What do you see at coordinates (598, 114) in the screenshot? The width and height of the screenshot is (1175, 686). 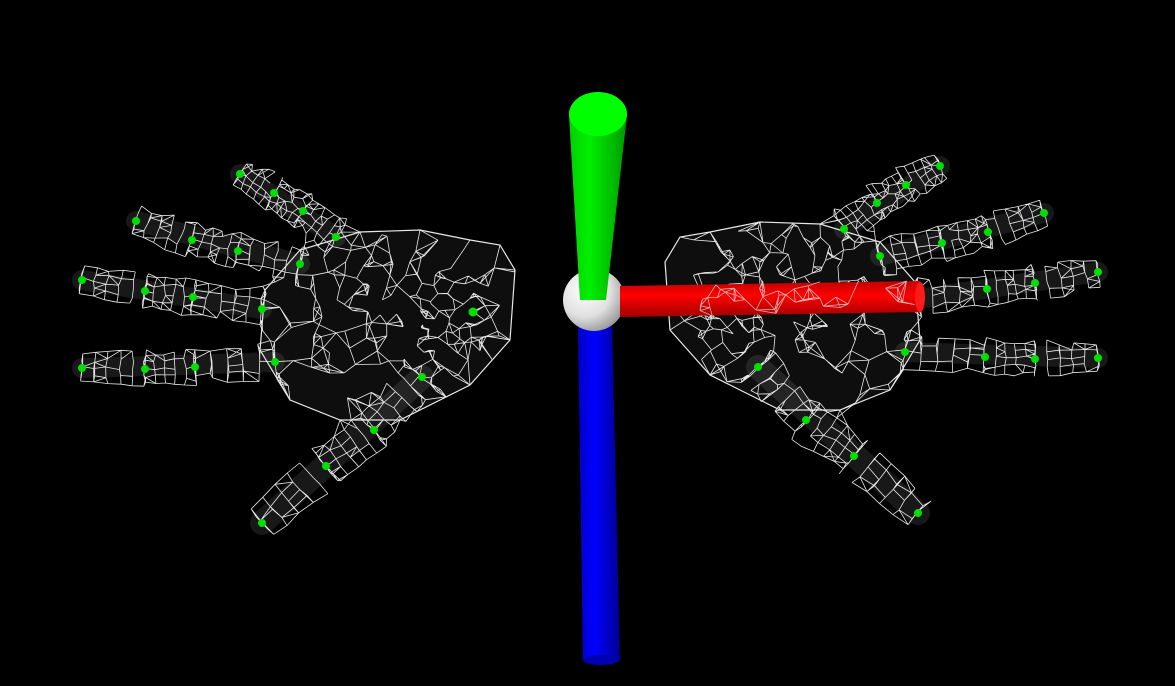 I see `y-axis-cap` at bounding box center [598, 114].